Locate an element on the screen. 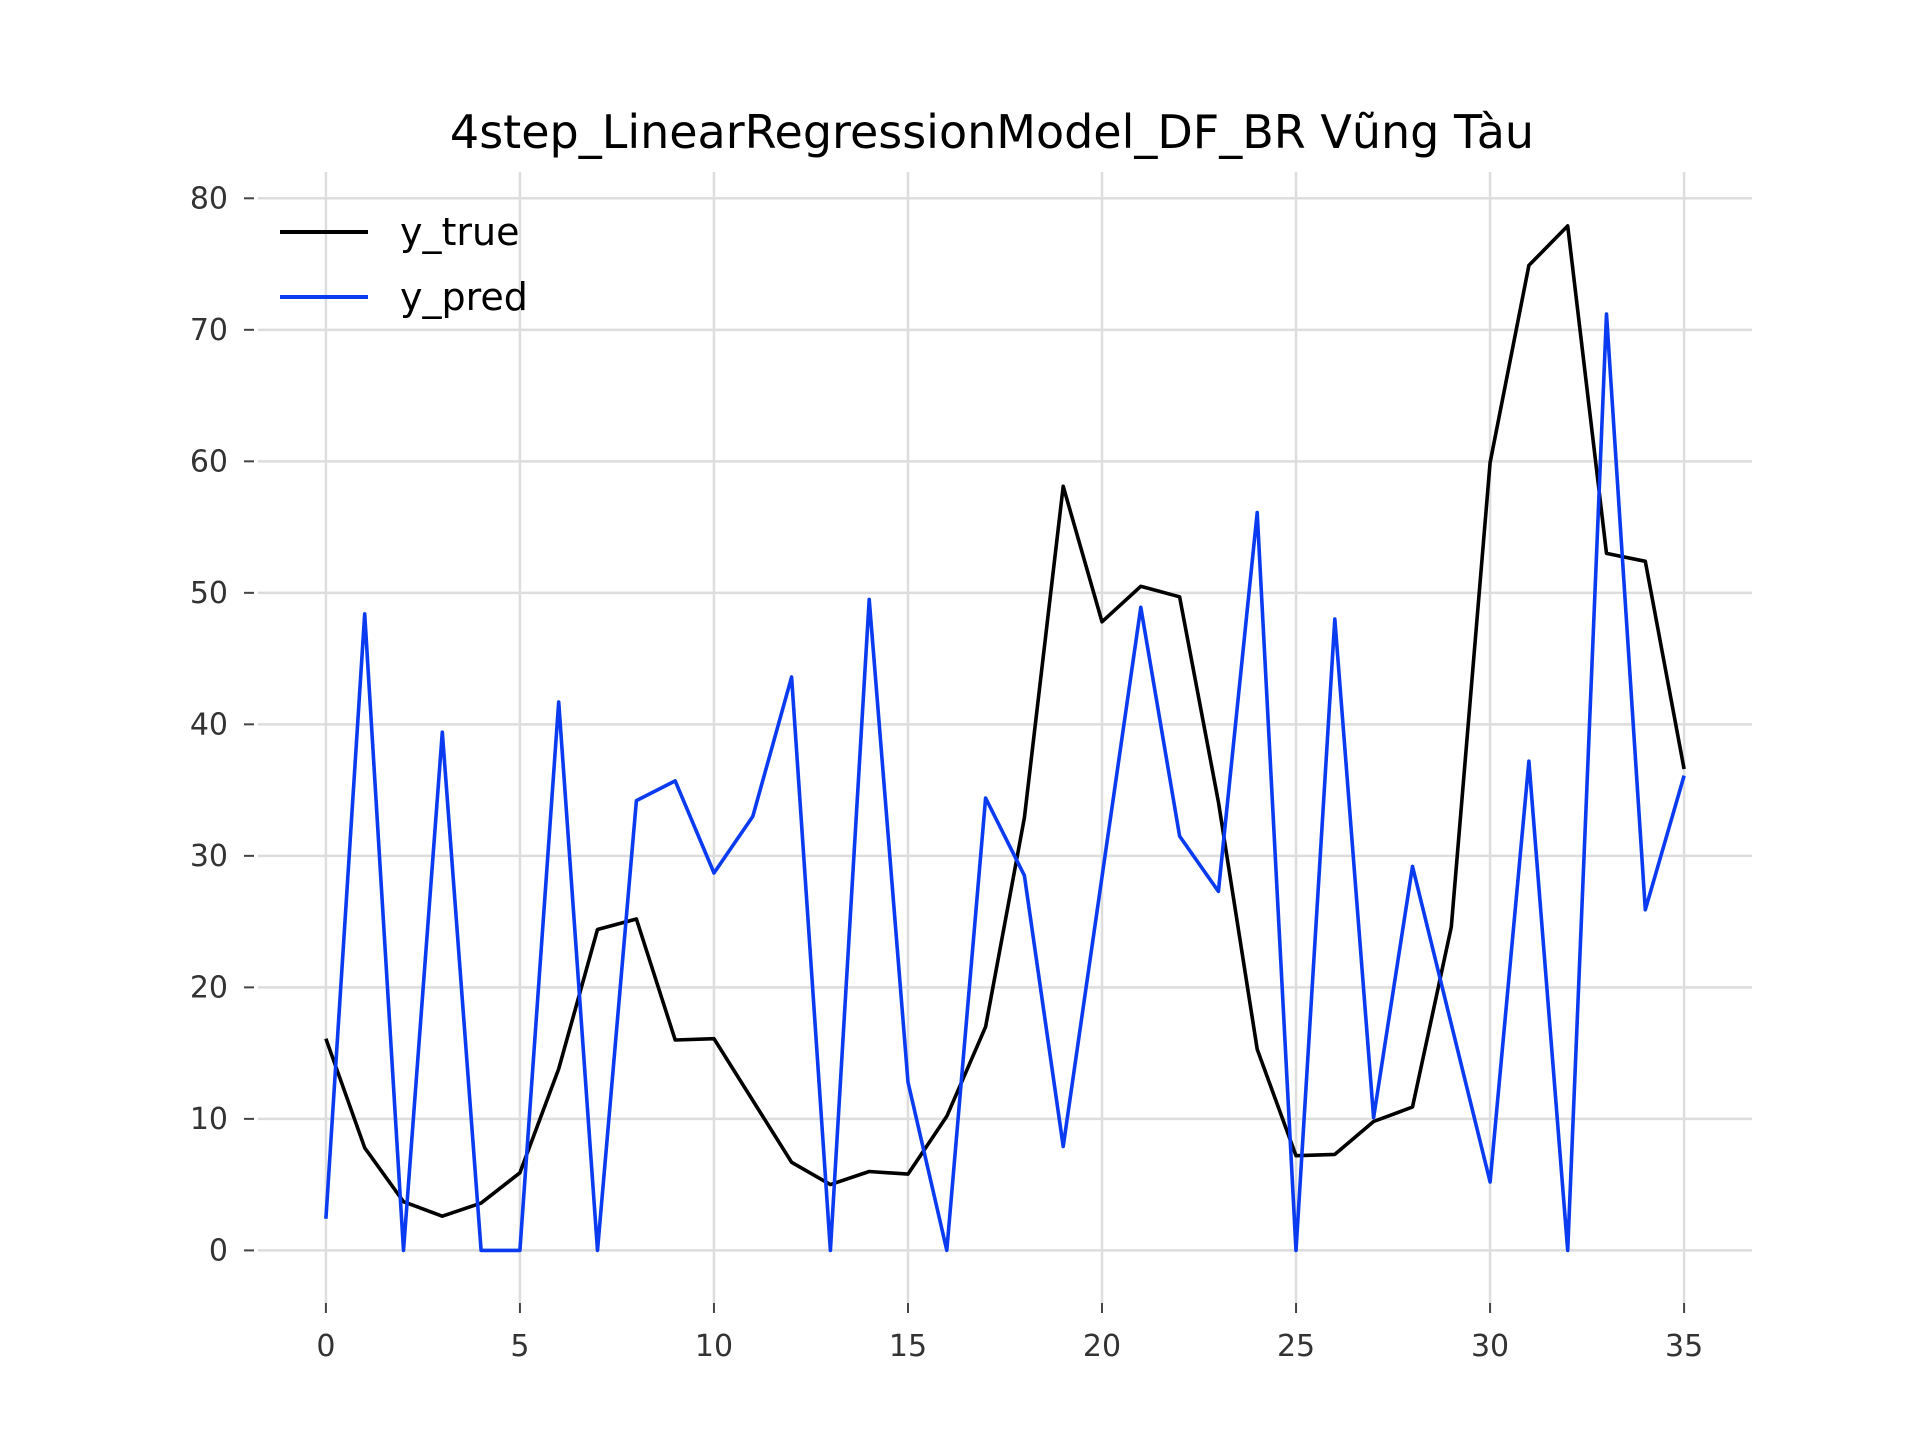 This screenshot has height=1440, width=1920. y-tick-label: 0 is located at coordinates (218, 1250).